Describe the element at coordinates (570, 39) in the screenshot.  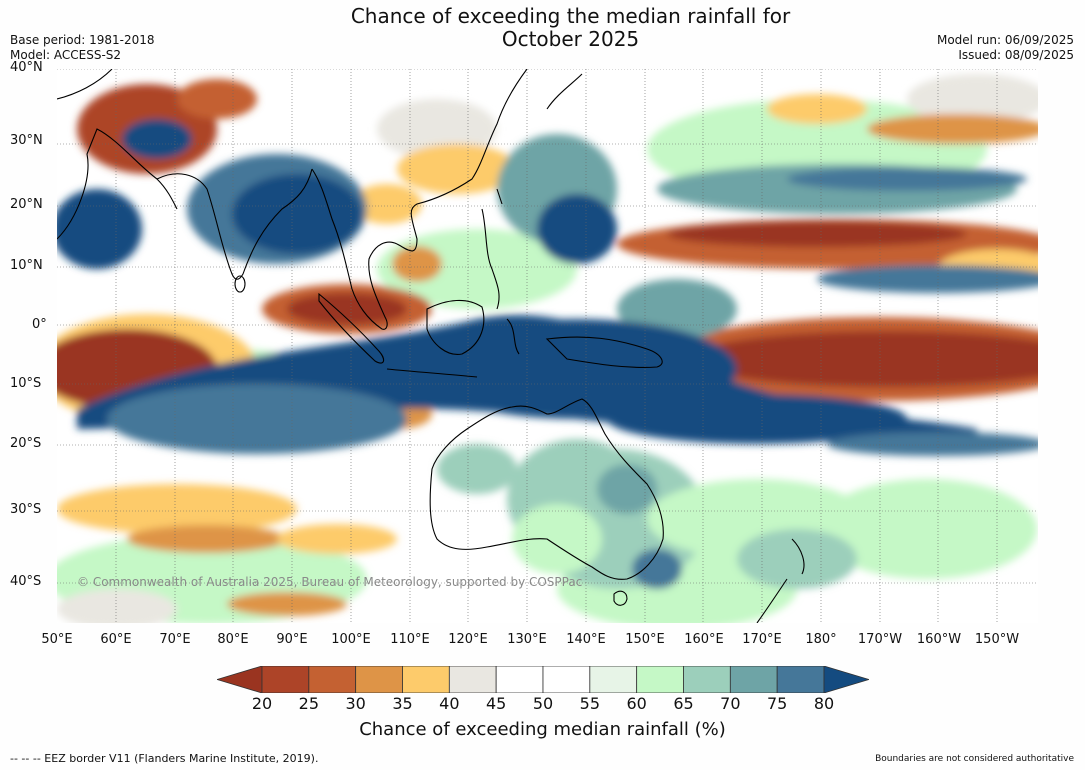
I see `map-title-line2: October 2025` at that location.